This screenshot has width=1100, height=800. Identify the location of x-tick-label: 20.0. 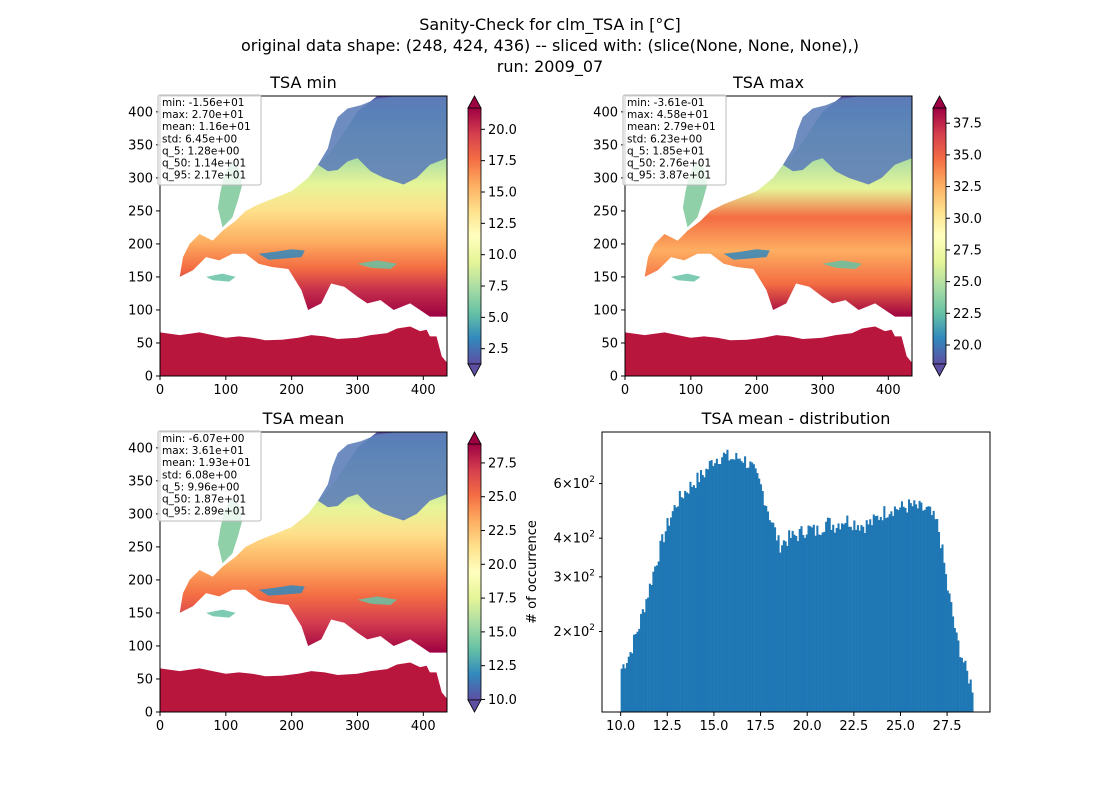
(807, 726).